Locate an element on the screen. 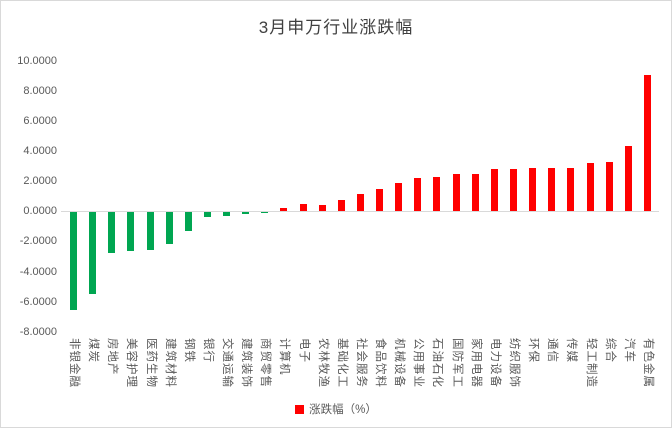  bar-社会服务 is located at coordinates (360, 202).